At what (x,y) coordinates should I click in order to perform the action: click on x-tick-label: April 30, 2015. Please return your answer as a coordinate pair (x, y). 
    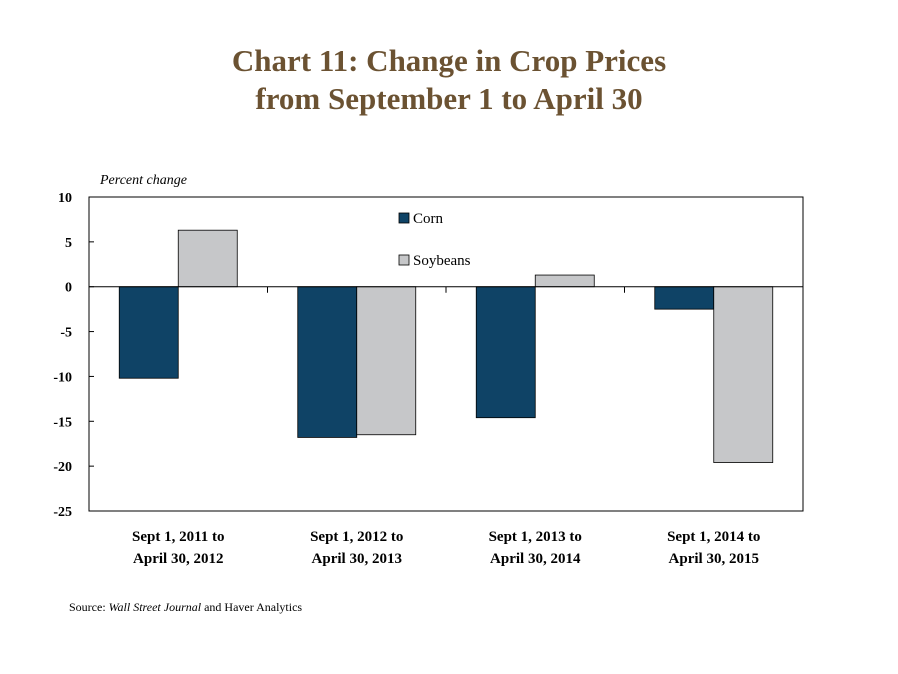
    Looking at the image, I should click on (714, 559).